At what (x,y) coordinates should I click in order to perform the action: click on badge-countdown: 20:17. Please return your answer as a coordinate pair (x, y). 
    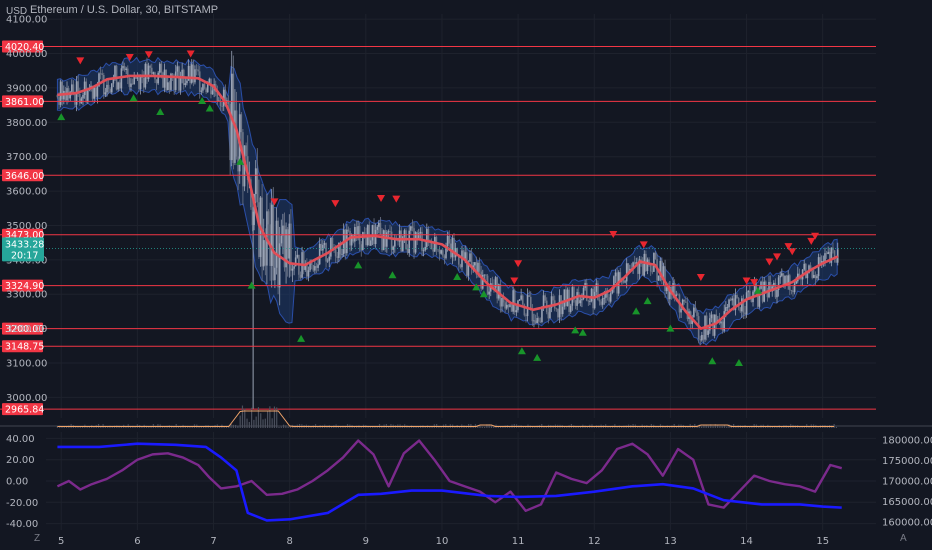
    Looking at the image, I should click on (24, 255).